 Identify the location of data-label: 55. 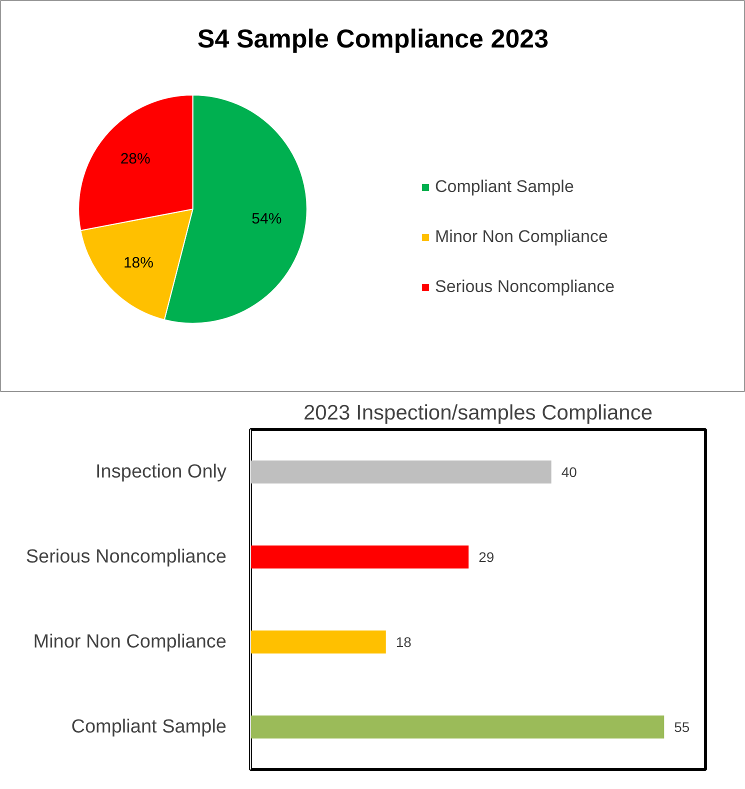
(682, 727).